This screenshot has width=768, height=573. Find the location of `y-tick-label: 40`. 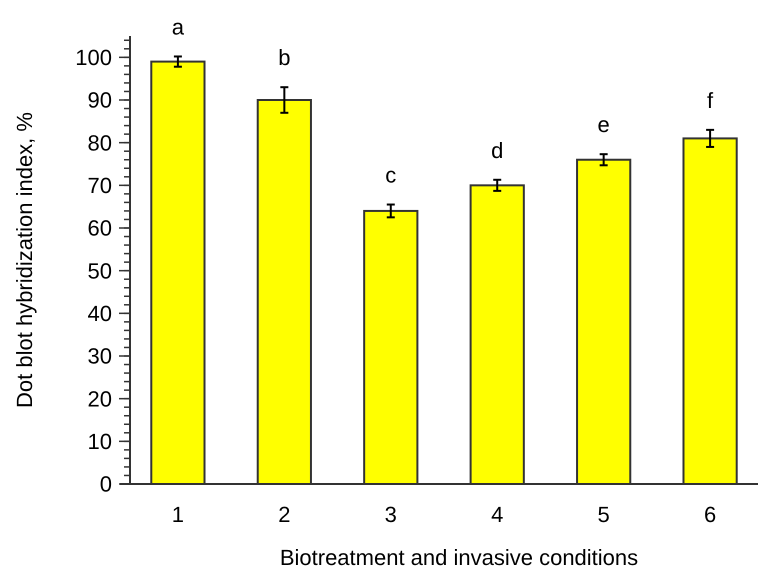

y-tick-label: 40 is located at coordinates (100, 313).